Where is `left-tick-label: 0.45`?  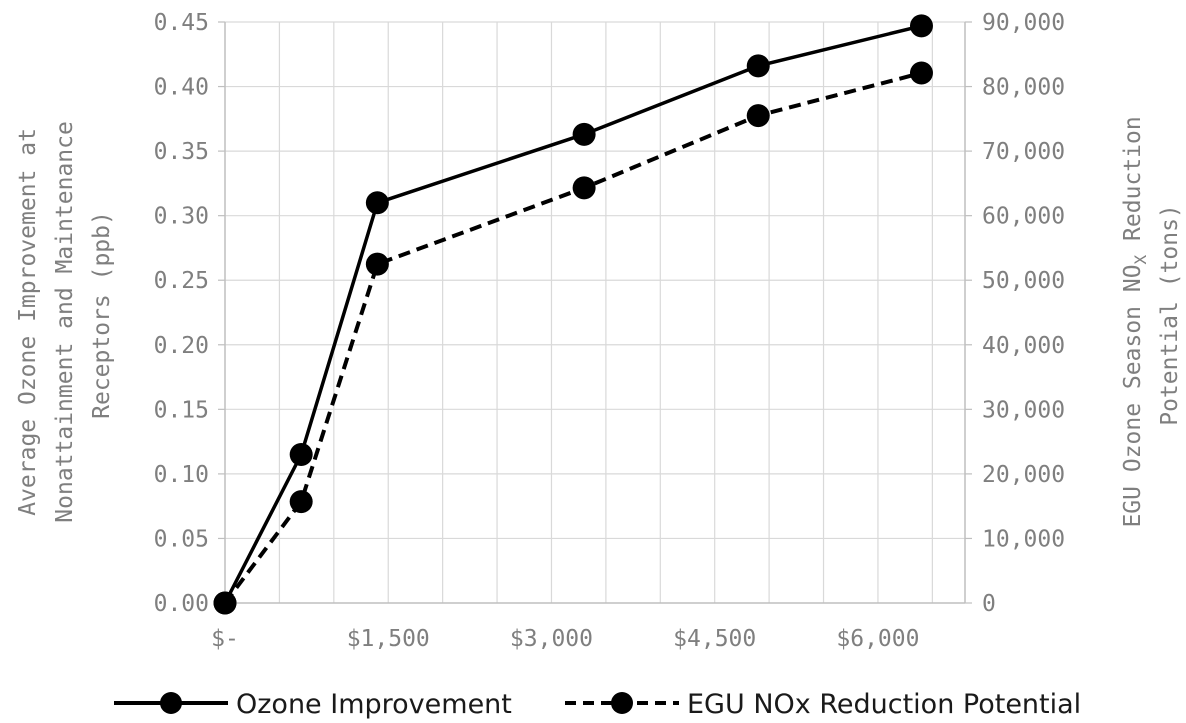 left-tick-label: 0.45 is located at coordinates (181, 23).